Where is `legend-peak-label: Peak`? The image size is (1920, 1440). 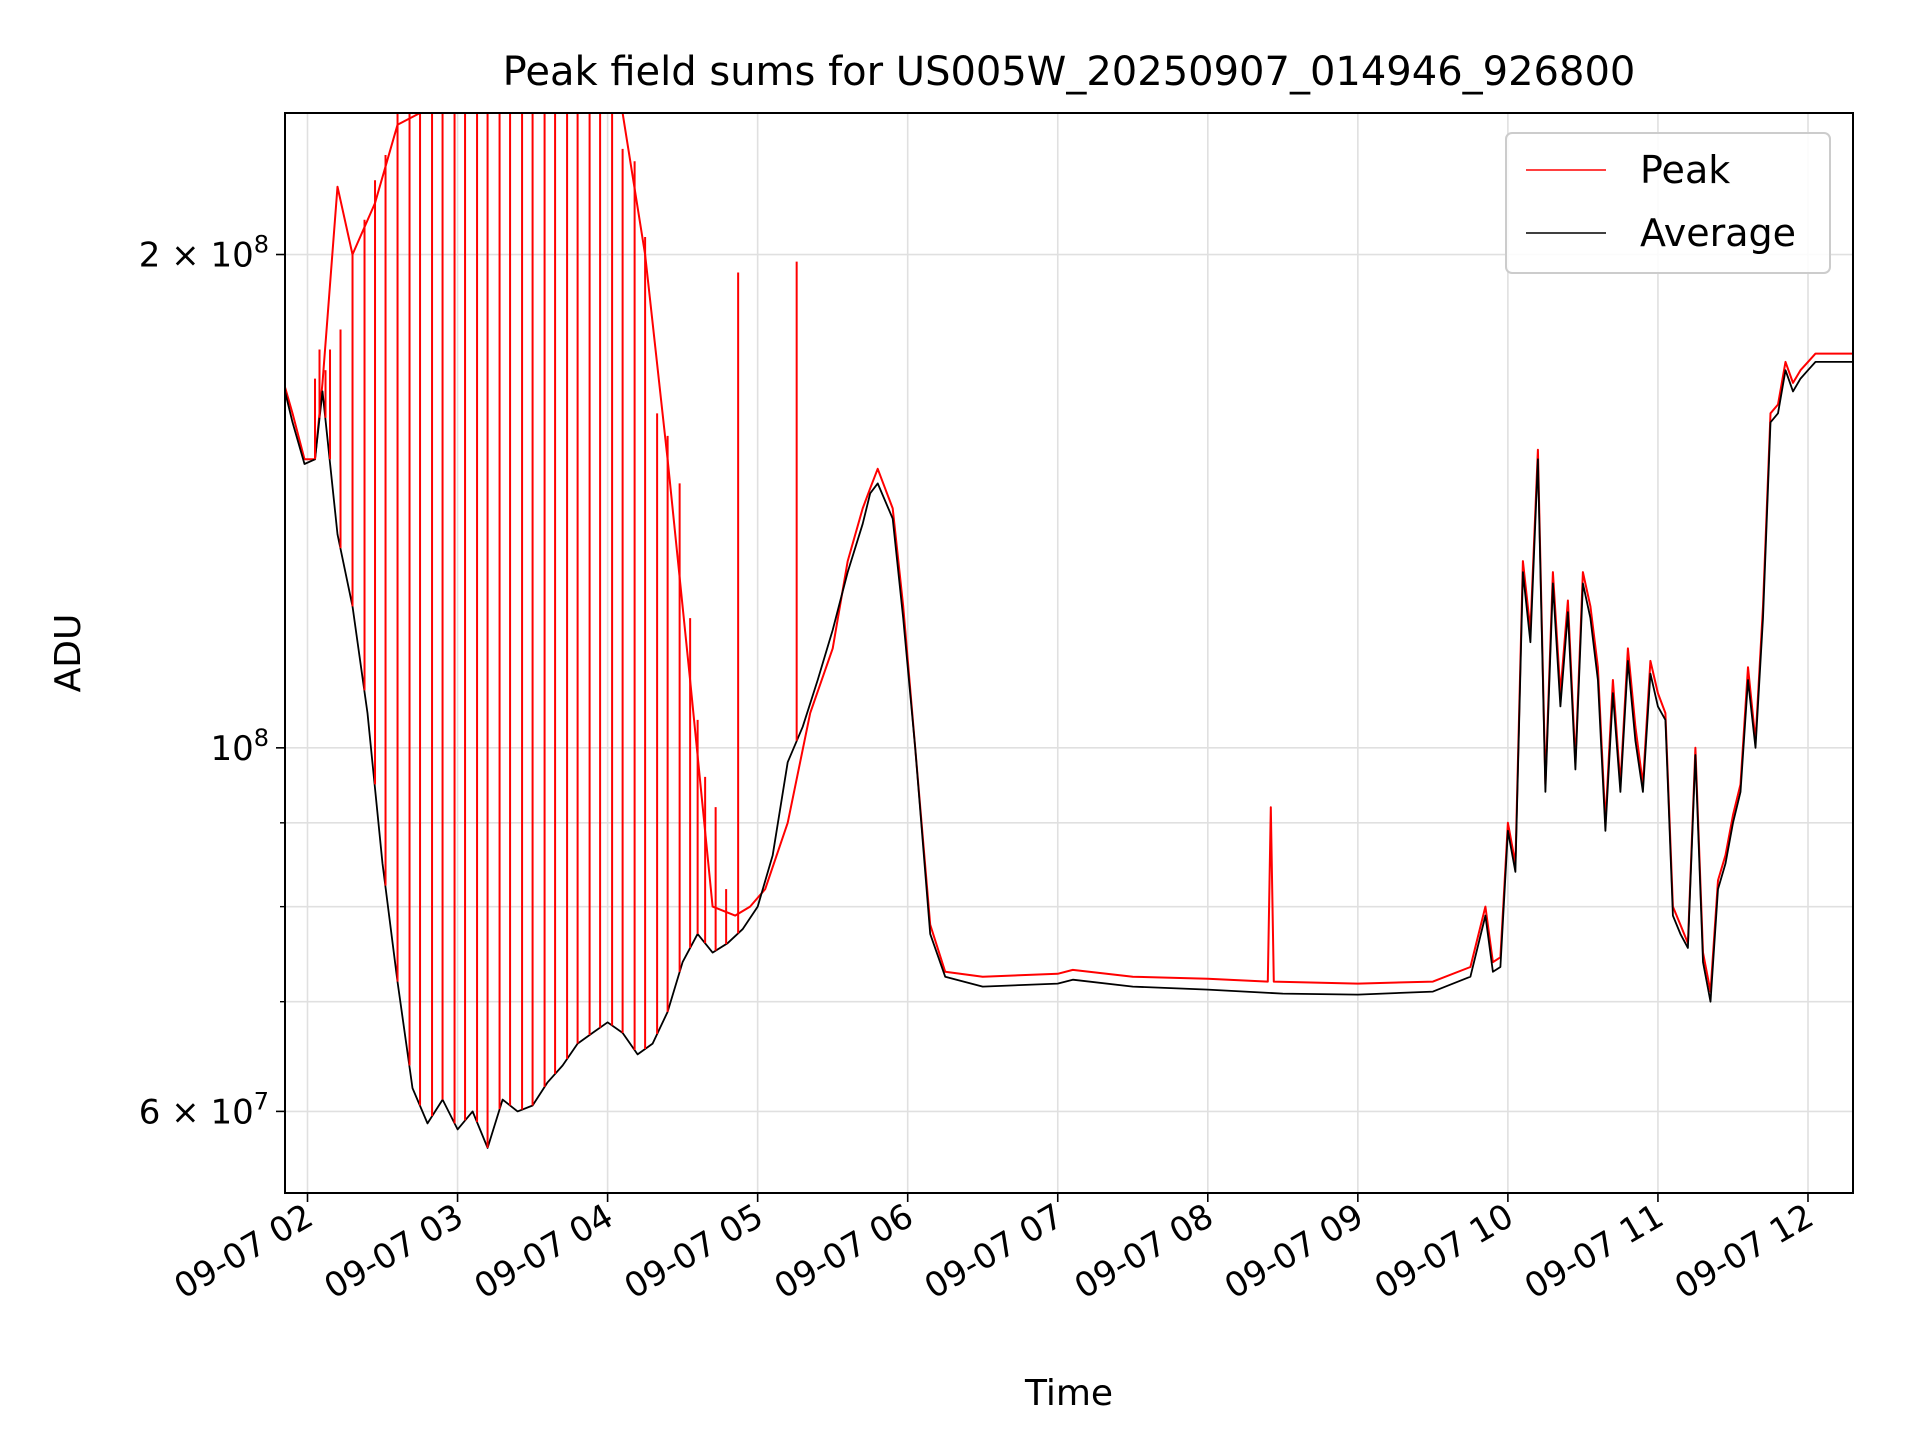 legend-peak-label: Peak is located at coordinates (1685, 170).